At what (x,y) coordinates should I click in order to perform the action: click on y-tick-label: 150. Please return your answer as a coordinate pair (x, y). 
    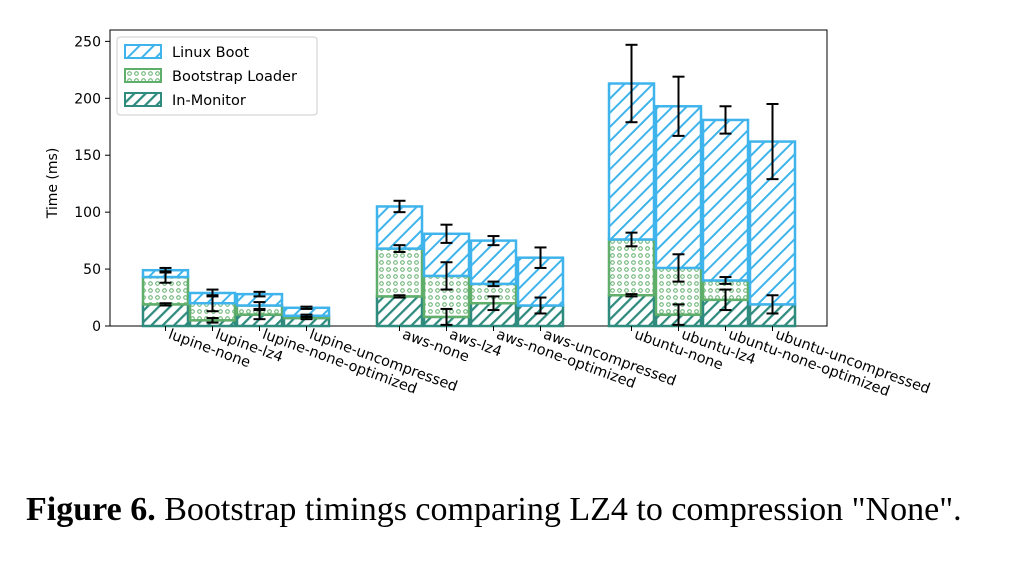
    Looking at the image, I should click on (87, 156).